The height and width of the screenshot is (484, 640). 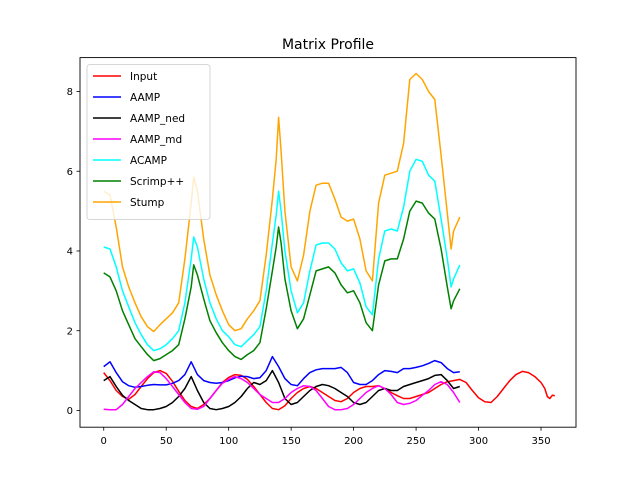 I want to click on legend-label: Stump, so click(x=147, y=203).